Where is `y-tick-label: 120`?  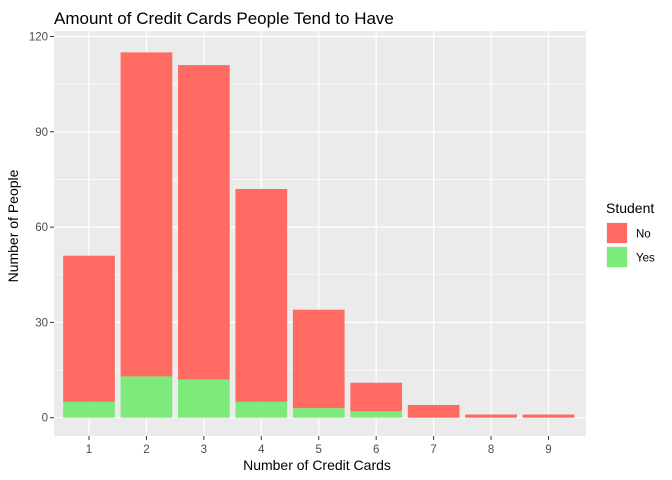 y-tick-label: 120 is located at coordinates (38, 38).